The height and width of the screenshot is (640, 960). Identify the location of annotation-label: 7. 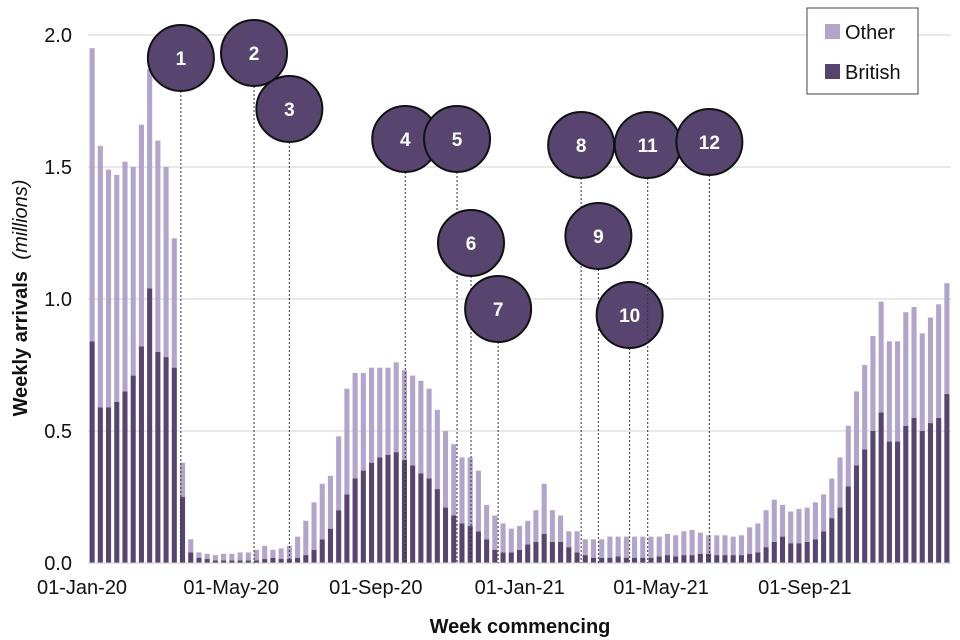
(498, 310).